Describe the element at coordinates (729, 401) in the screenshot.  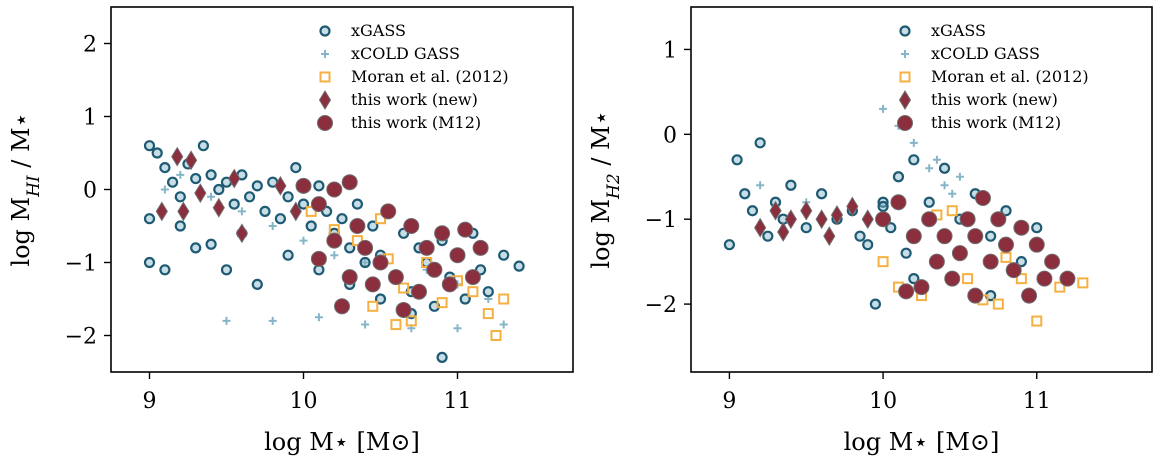
I see `x-tick-label: 9` at that location.